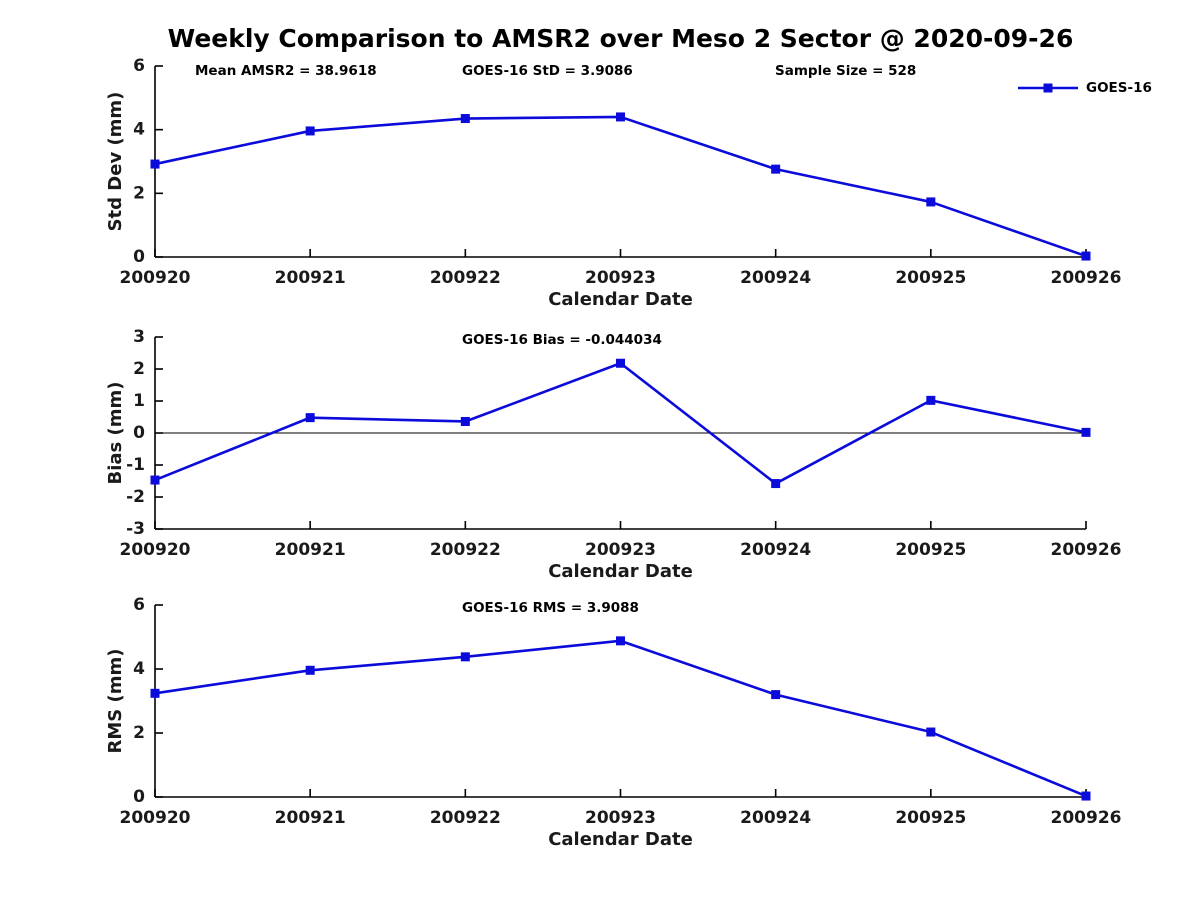 This screenshot has height=900, width=1200. Describe the element at coordinates (135, 529) in the screenshot. I see `y-tick-label: -3` at that location.